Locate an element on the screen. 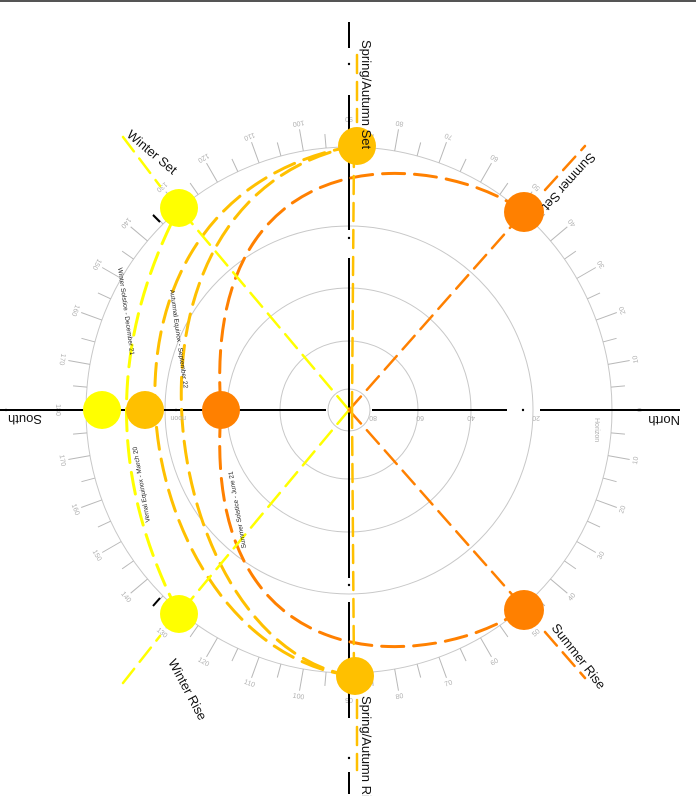 The height and width of the screenshot is (796, 696). winter-solstice-label: Winter Solstice - December 21 is located at coordinates (125, 311).